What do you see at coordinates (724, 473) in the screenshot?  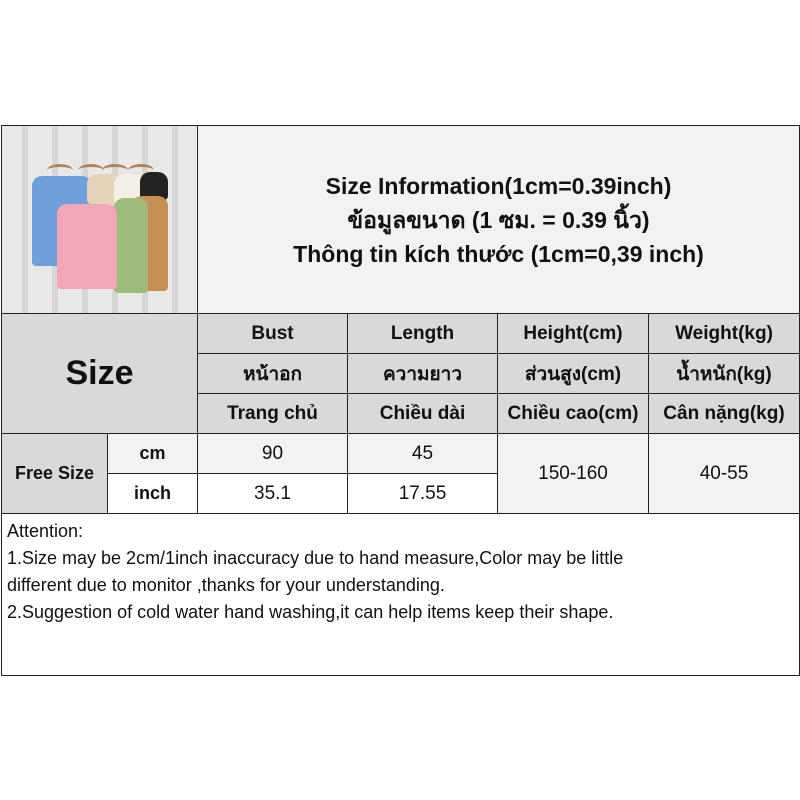 I see `weight-value: 40-55` at bounding box center [724, 473].